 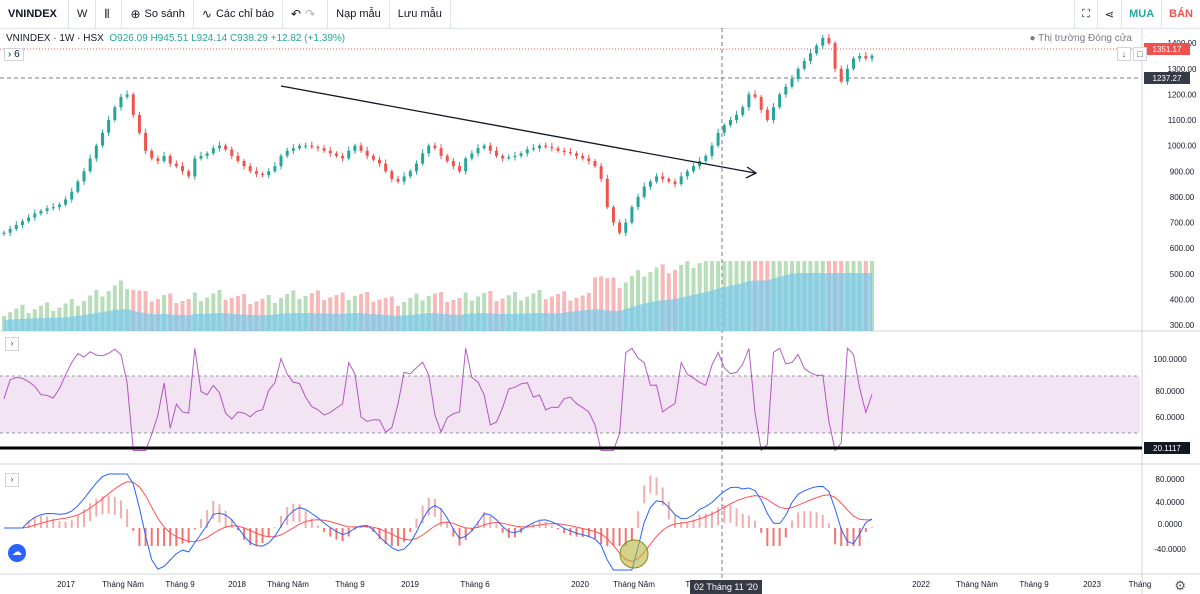 What do you see at coordinates (1180, 14) in the screenshot?
I see `sell-button: BÁN` at bounding box center [1180, 14].